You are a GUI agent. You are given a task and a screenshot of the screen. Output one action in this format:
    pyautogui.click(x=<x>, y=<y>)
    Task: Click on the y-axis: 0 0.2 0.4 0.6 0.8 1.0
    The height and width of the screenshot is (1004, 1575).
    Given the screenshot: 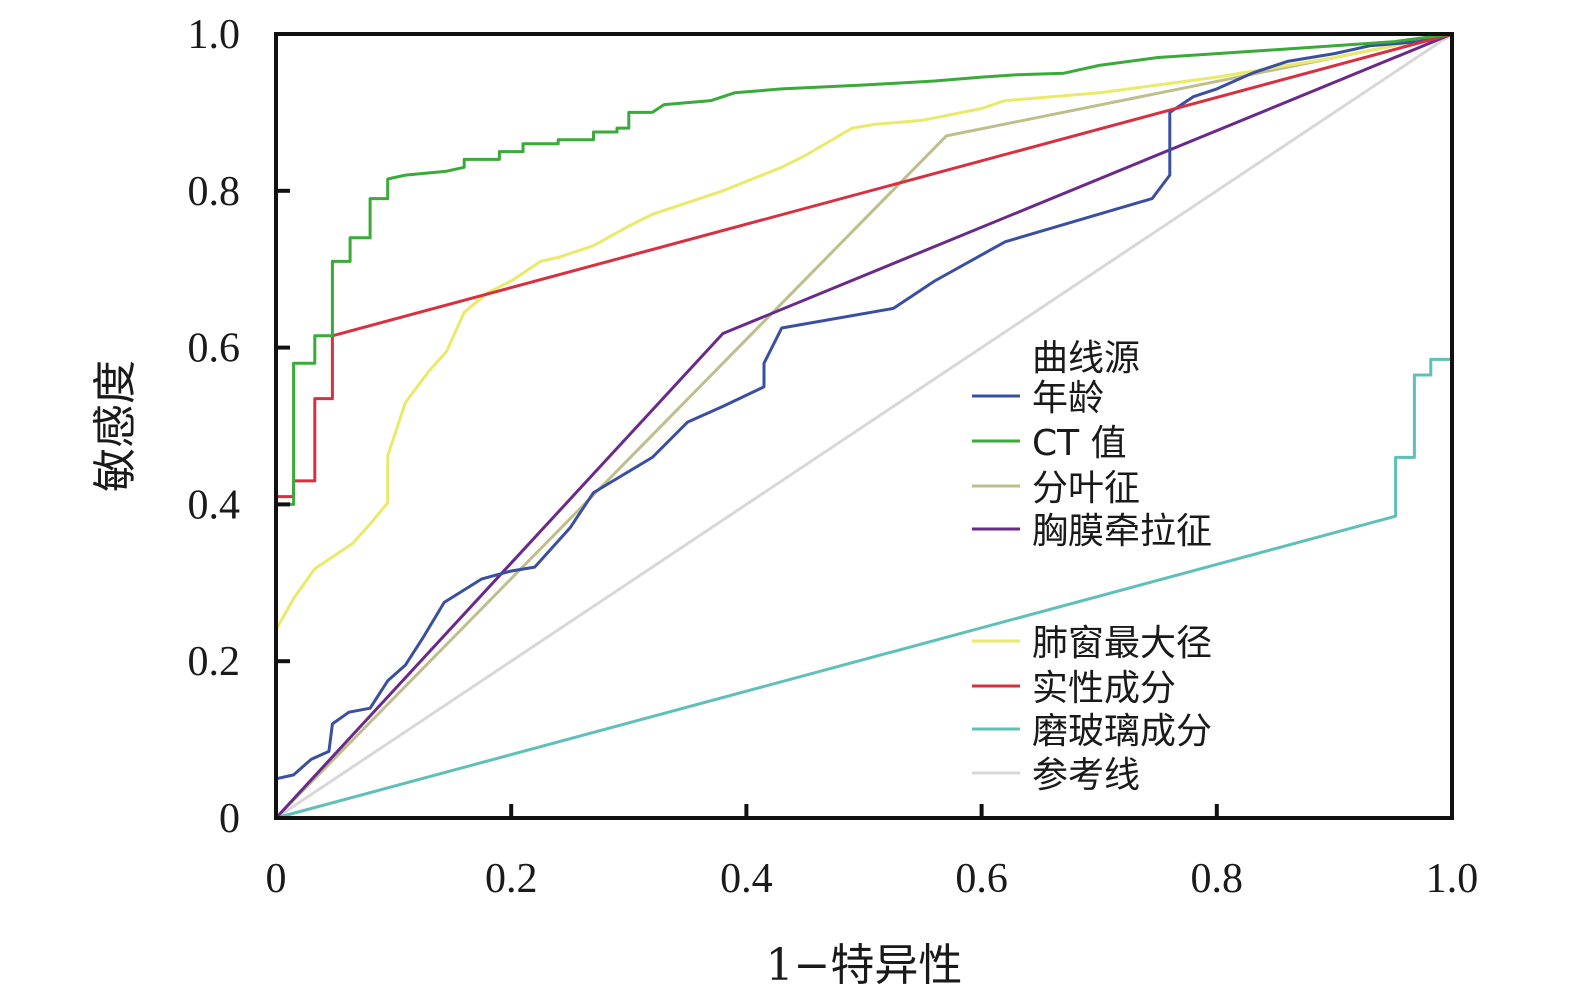 What is the action you would take?
    pyautogui.click(x=239, y=427)
    